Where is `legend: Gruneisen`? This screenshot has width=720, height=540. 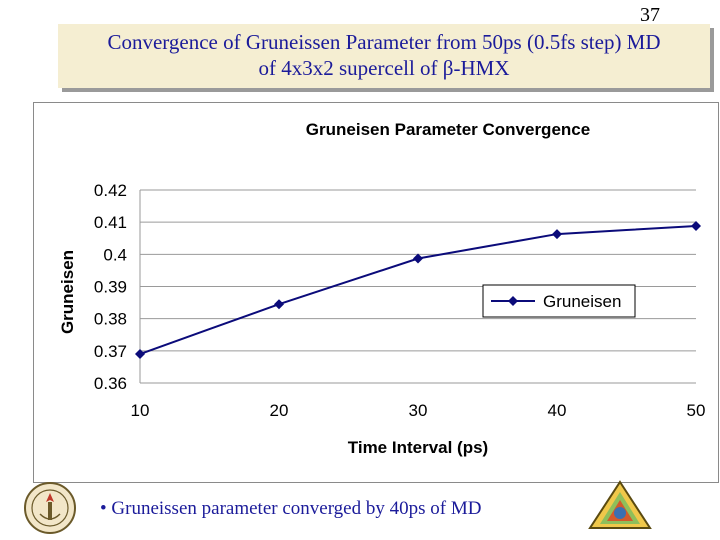
legend: Gruneisen is located at coordinates (559, 301).